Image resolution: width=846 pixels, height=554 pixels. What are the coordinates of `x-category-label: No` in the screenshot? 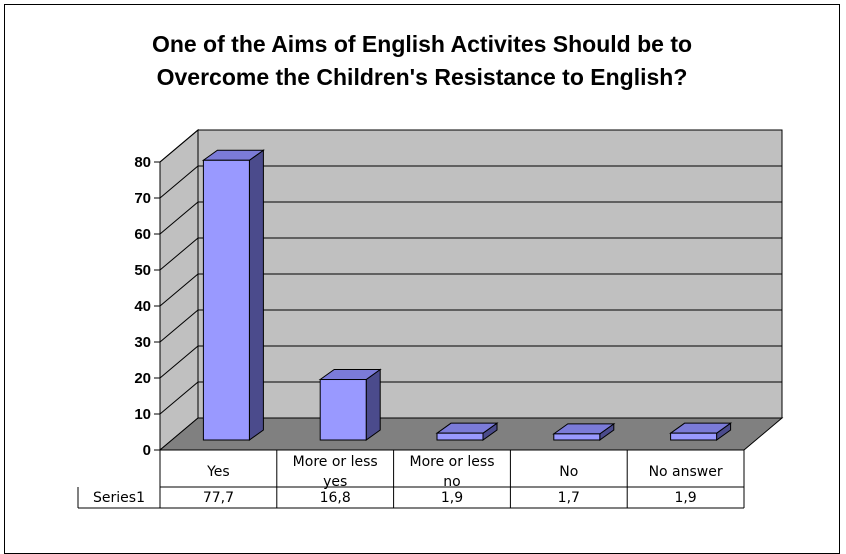 It's located at (568, 472).